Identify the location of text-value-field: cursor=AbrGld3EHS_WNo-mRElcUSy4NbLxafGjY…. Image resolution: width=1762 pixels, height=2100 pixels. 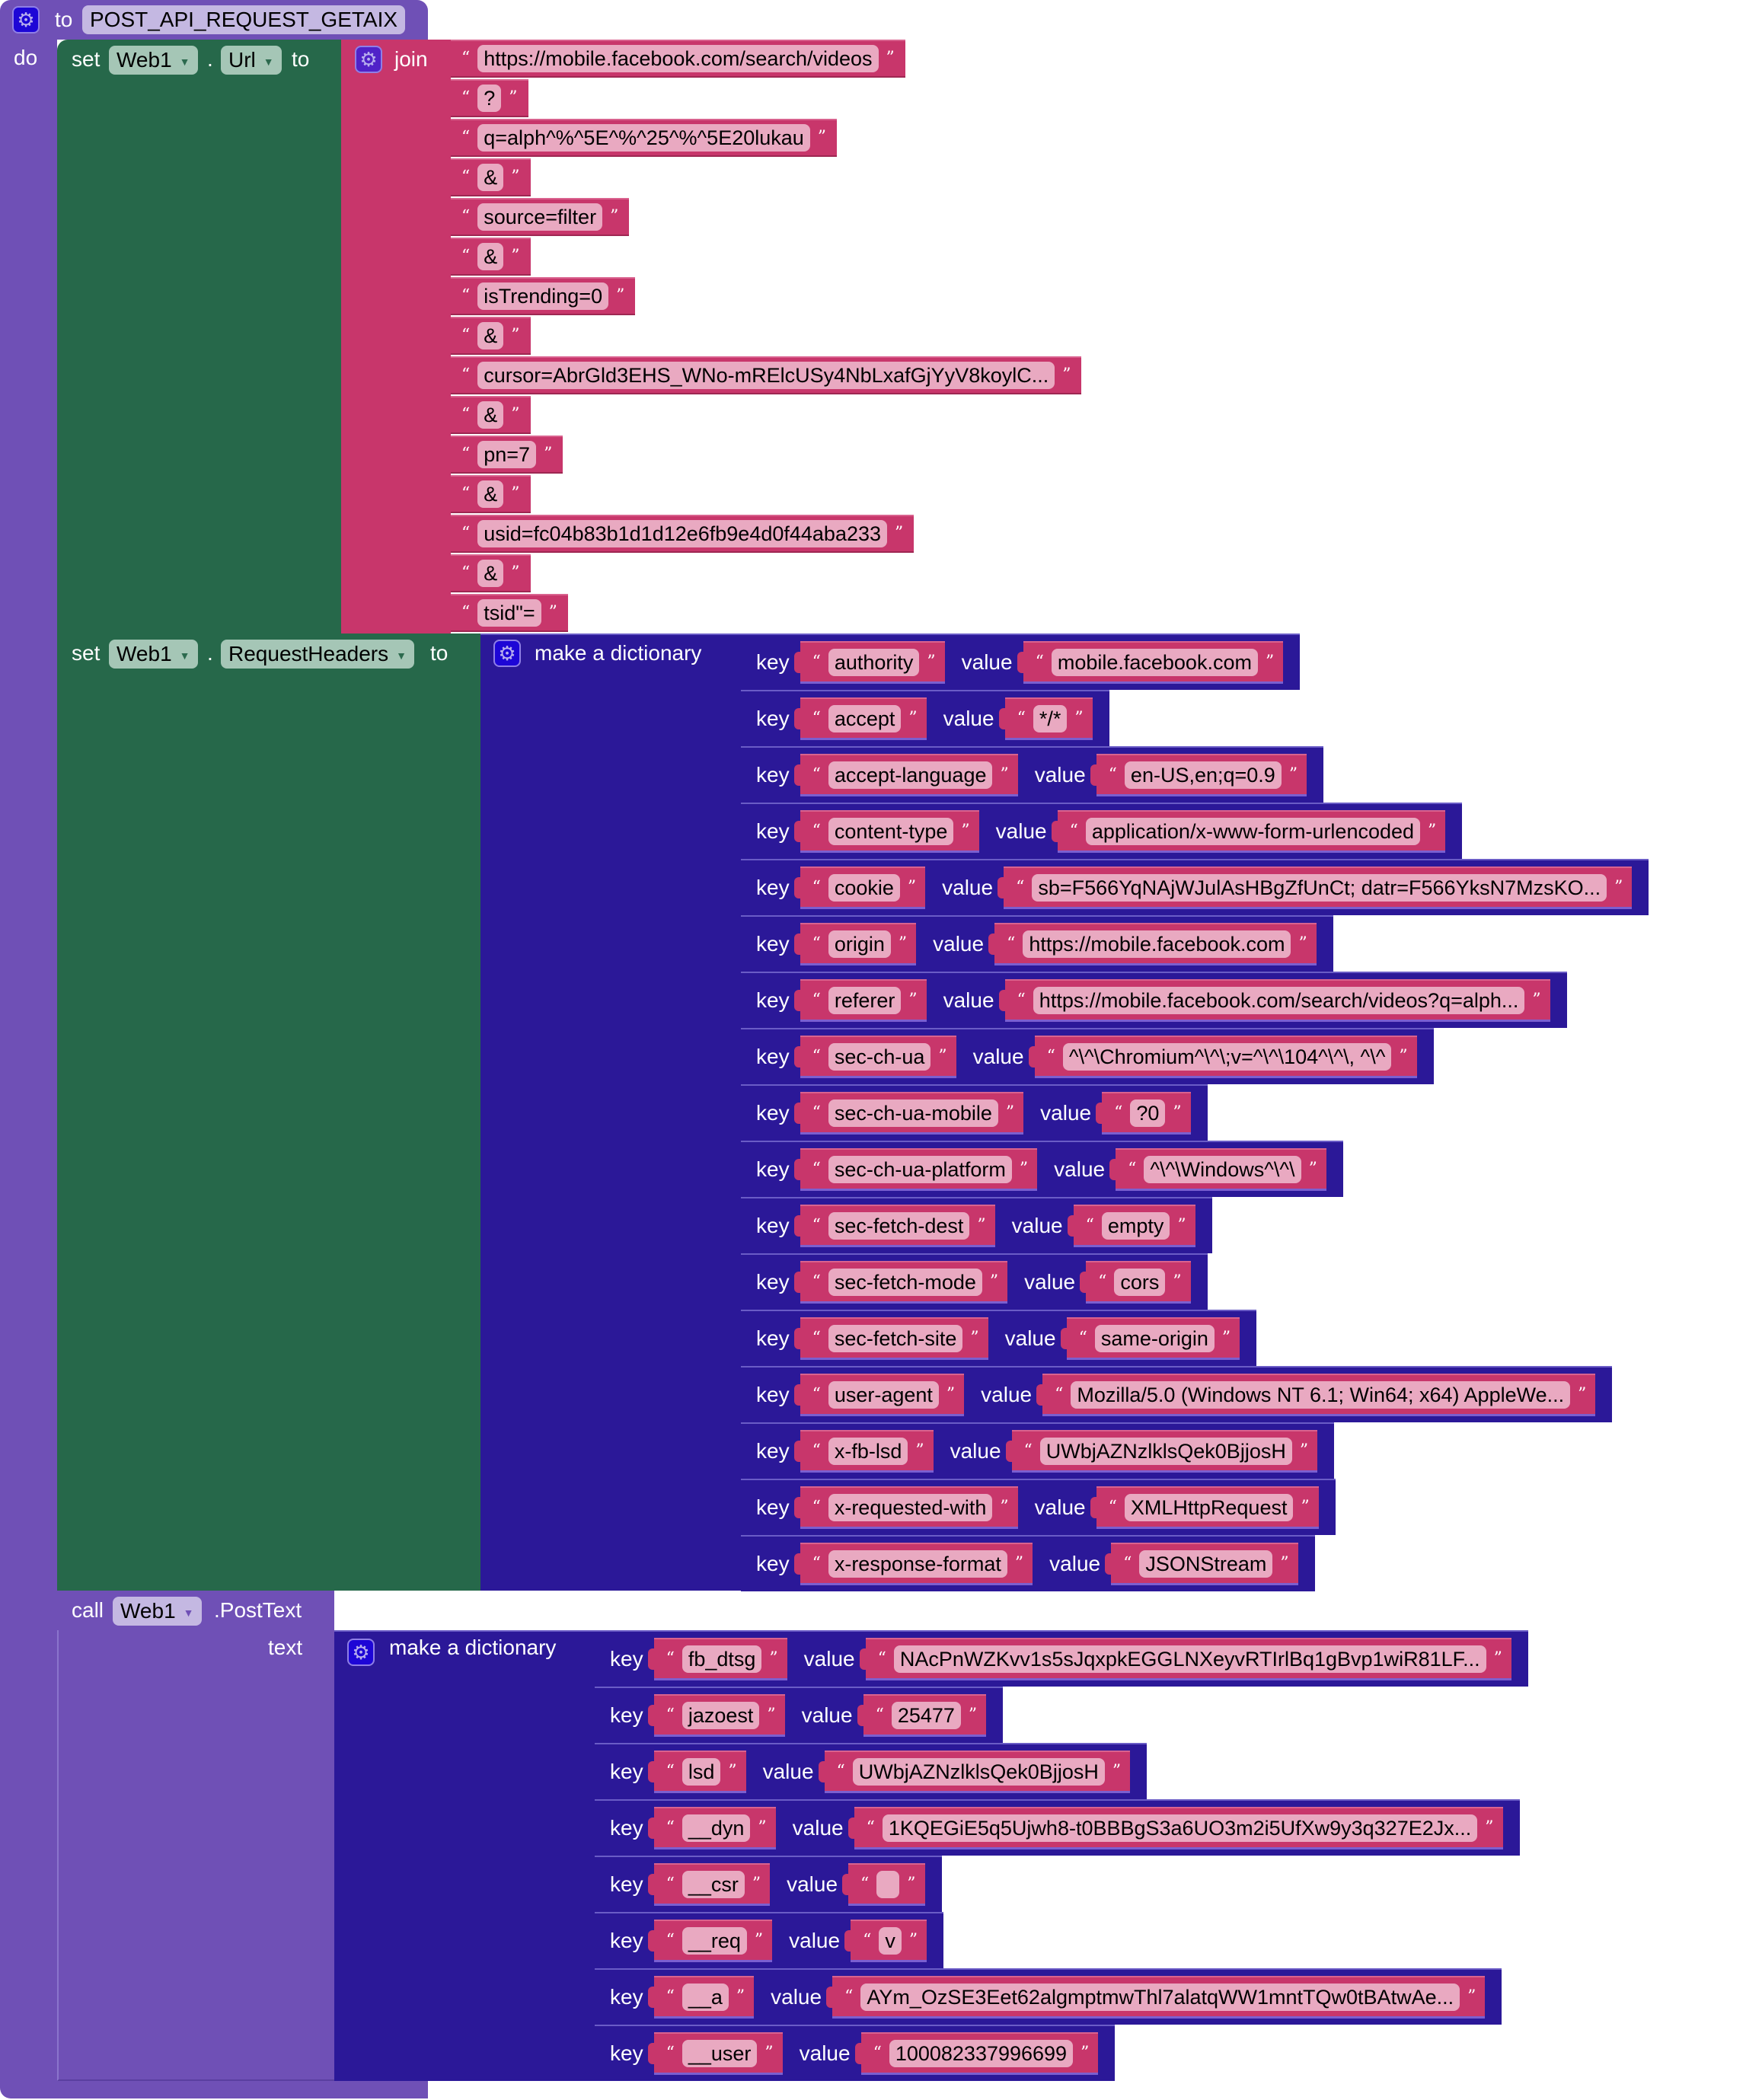
(766, 375).